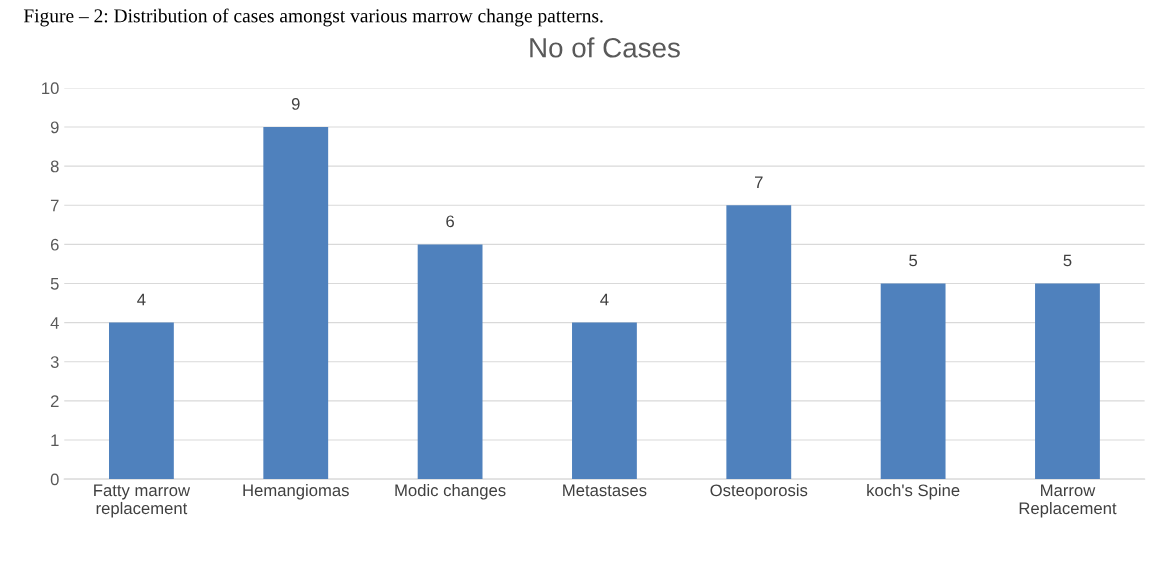 The height and width of the screenshot is (567, 1168). What do you see at coordinates (295, 104) in the screenshot?
I see `data-label: 9` at bounding box center [295, 104].